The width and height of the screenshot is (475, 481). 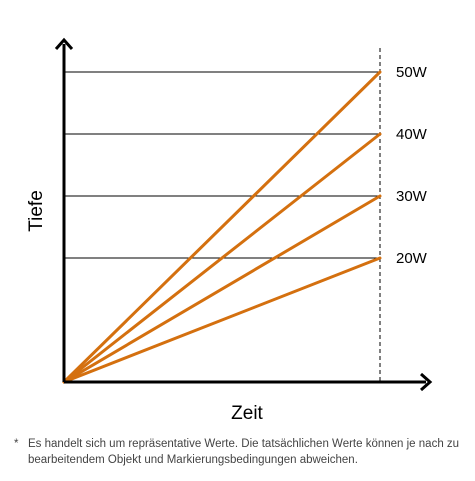 I want to click on y-axis-arrow, so click(x=64, y=43).